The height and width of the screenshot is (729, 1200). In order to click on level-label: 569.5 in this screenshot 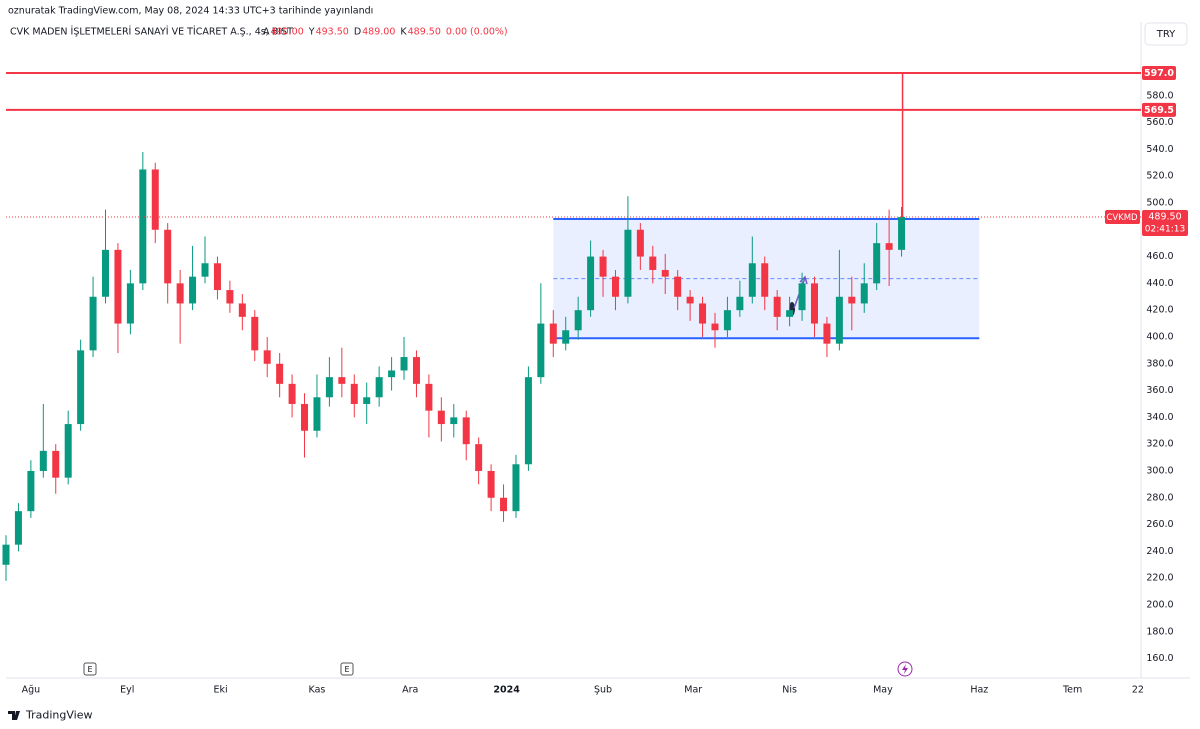, I will do `click(1159, 110)`.